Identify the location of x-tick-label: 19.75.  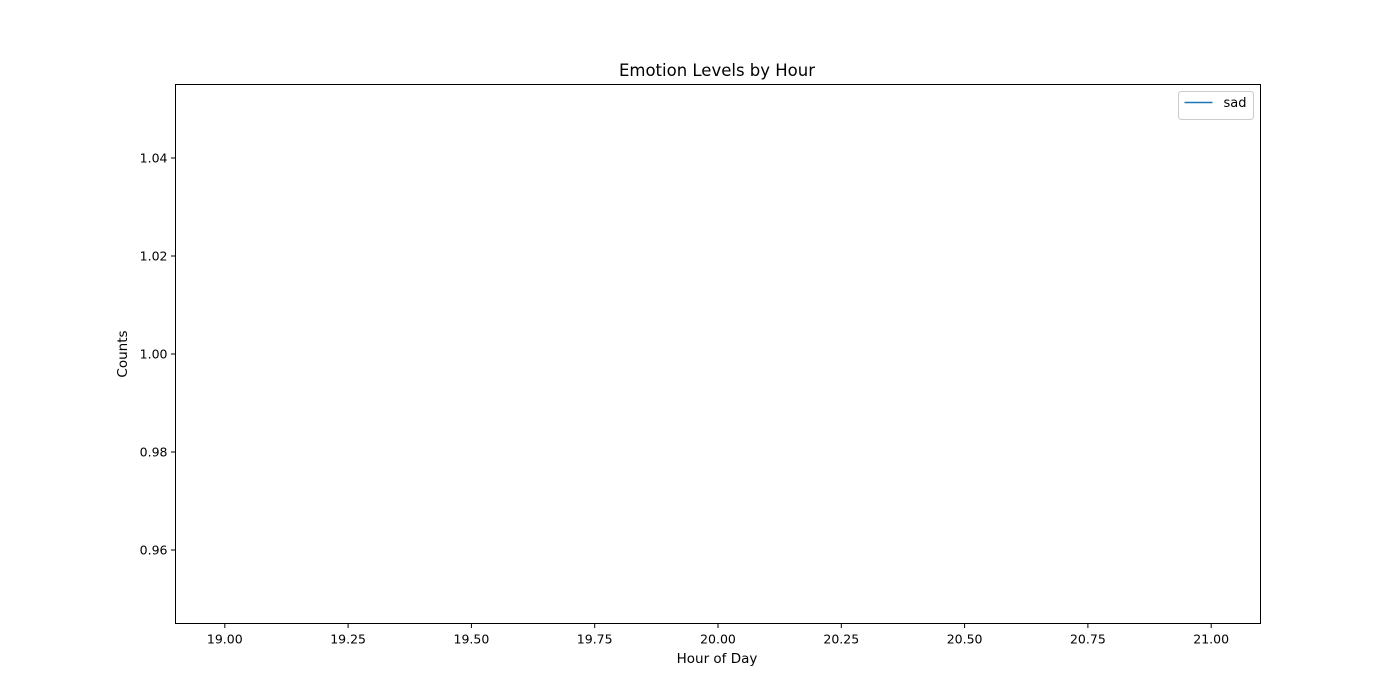
(595, 639).